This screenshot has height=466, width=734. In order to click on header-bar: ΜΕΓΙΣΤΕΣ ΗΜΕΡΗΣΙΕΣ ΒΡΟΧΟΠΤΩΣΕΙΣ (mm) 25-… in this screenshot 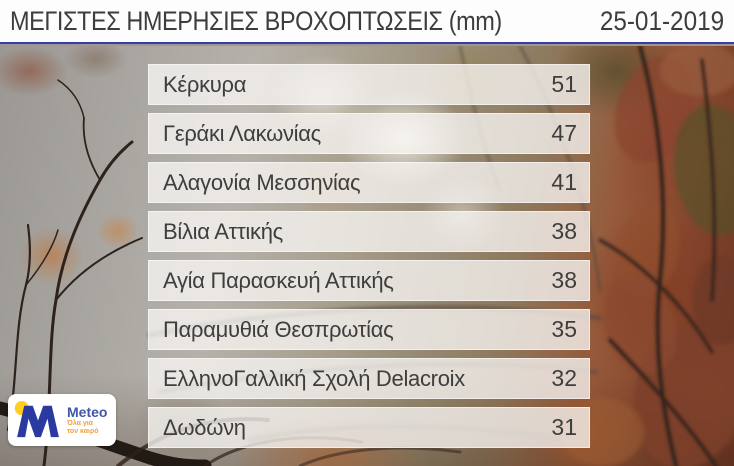, I will do `click(367, 22)`.